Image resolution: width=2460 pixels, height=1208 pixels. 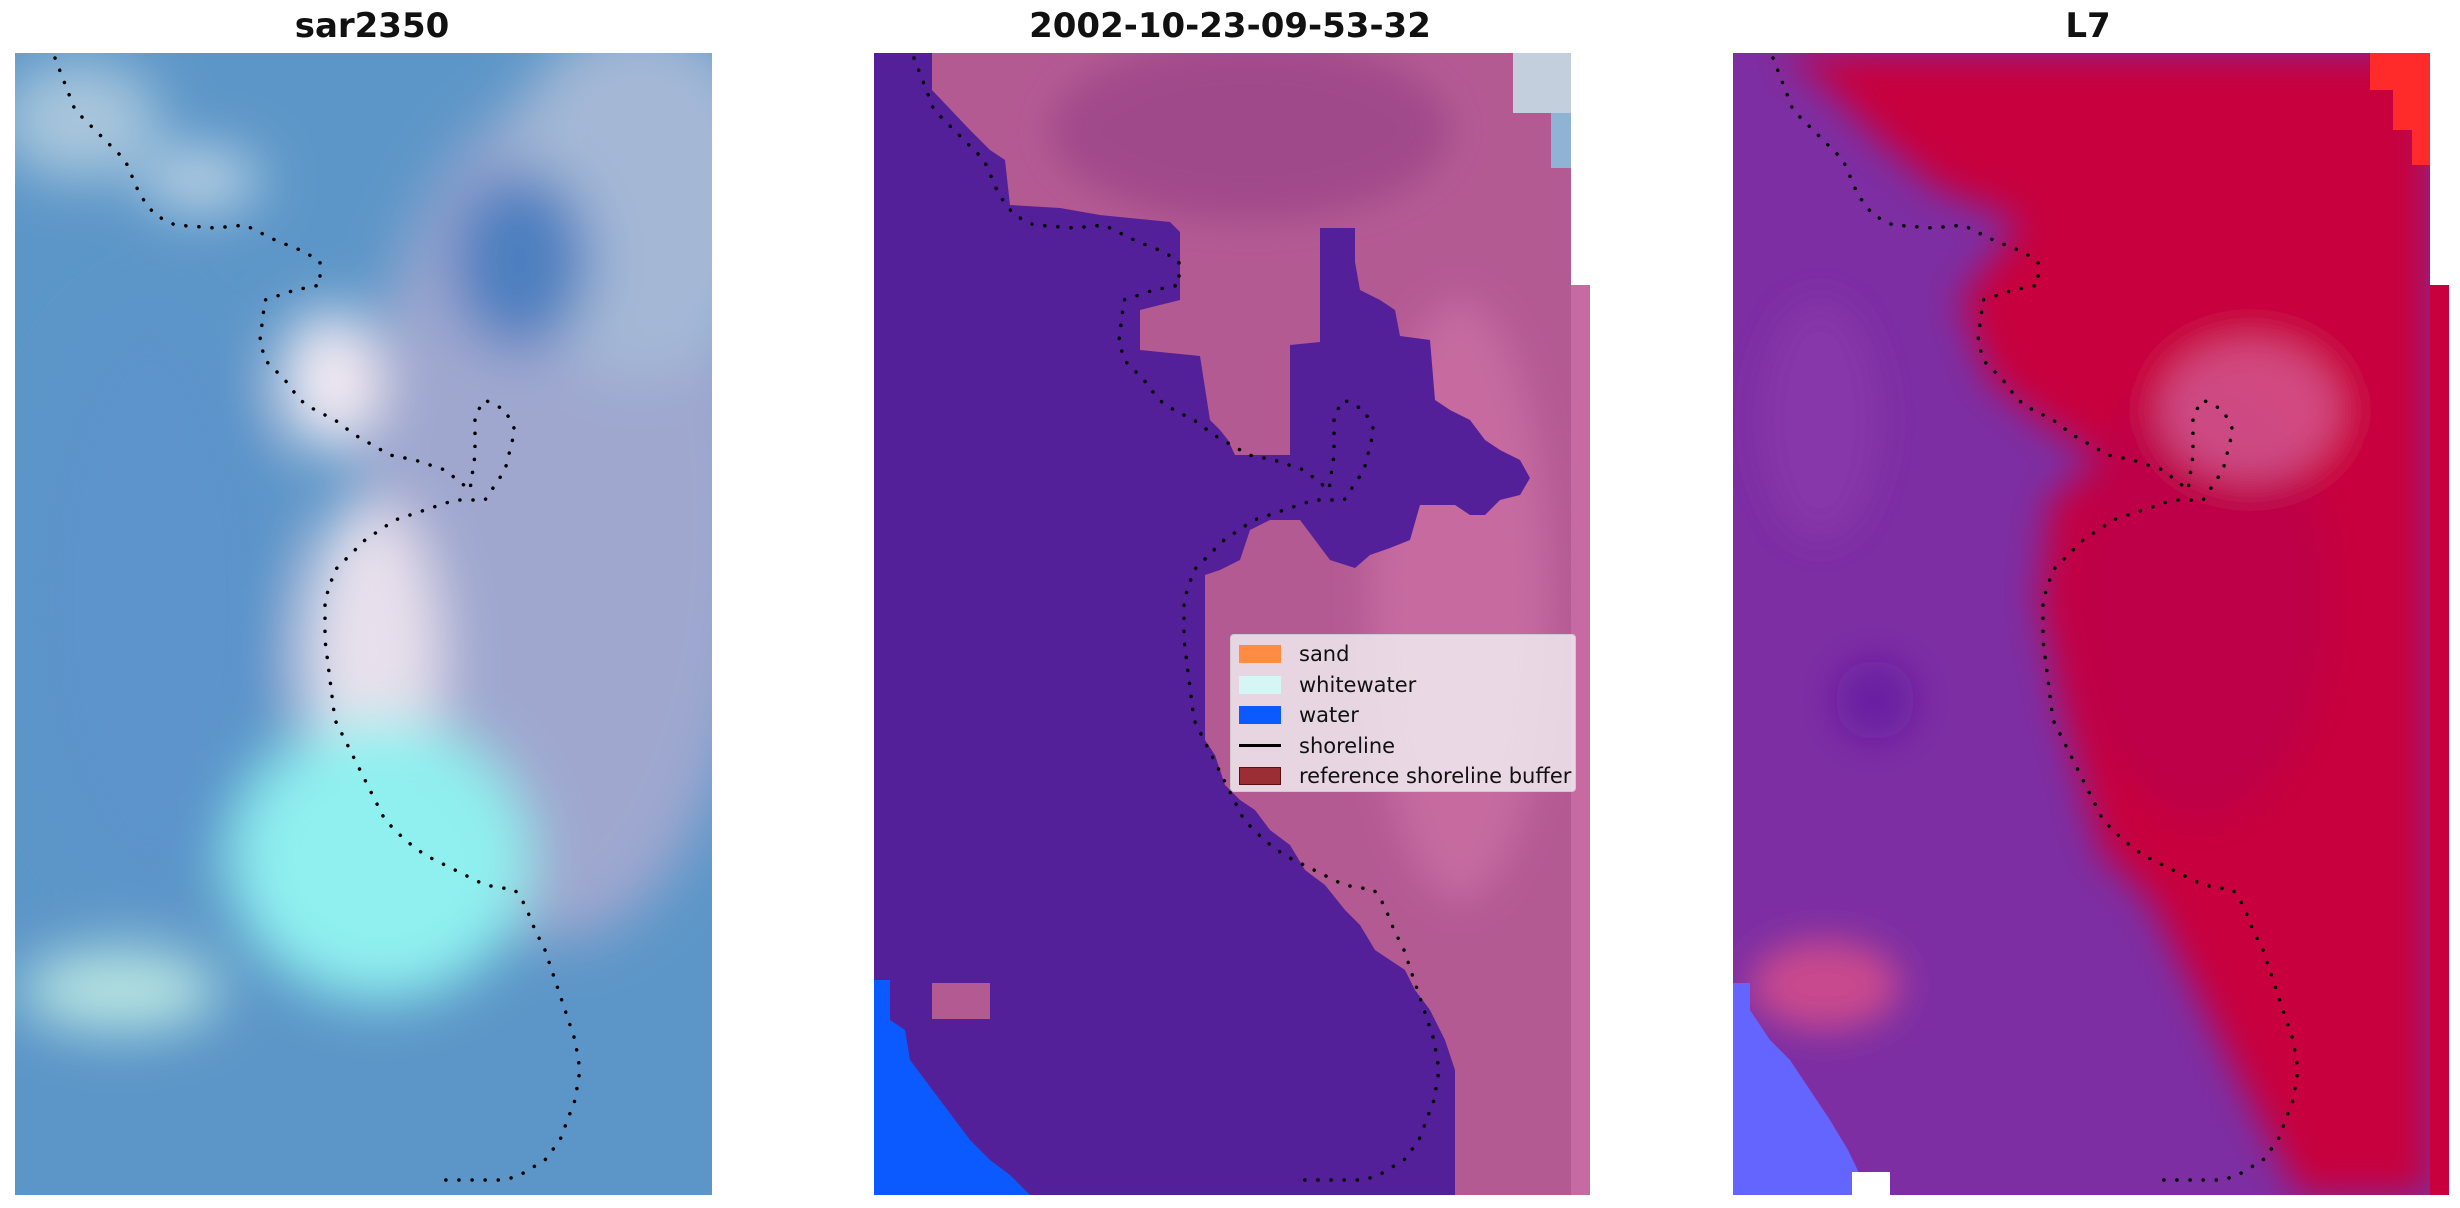 What do you see at coordinates (1435, 776) in the screenshot?
I see `legend-label-buffer: reference shoreline buffer` at bounding box center [1435, 776].